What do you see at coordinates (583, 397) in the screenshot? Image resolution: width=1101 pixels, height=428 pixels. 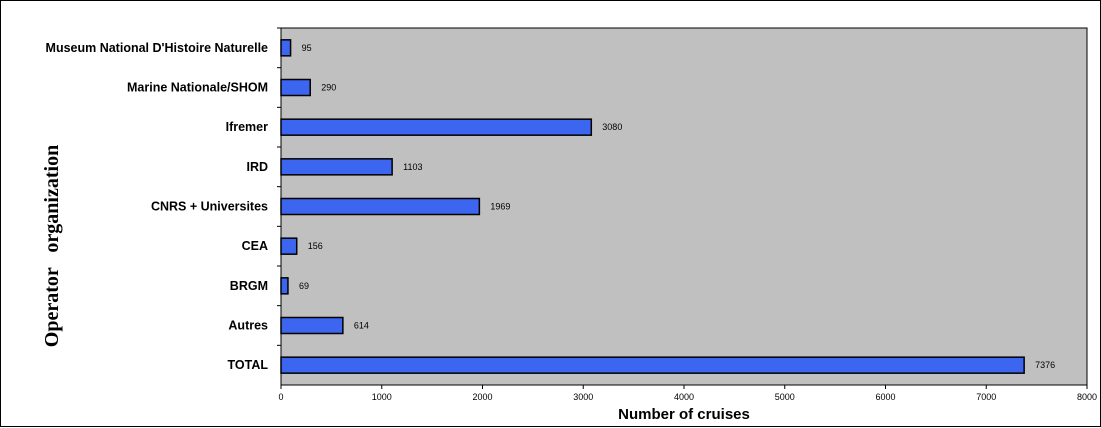 I see `x-tick-label: 3000` at bounding box center [583, 397].